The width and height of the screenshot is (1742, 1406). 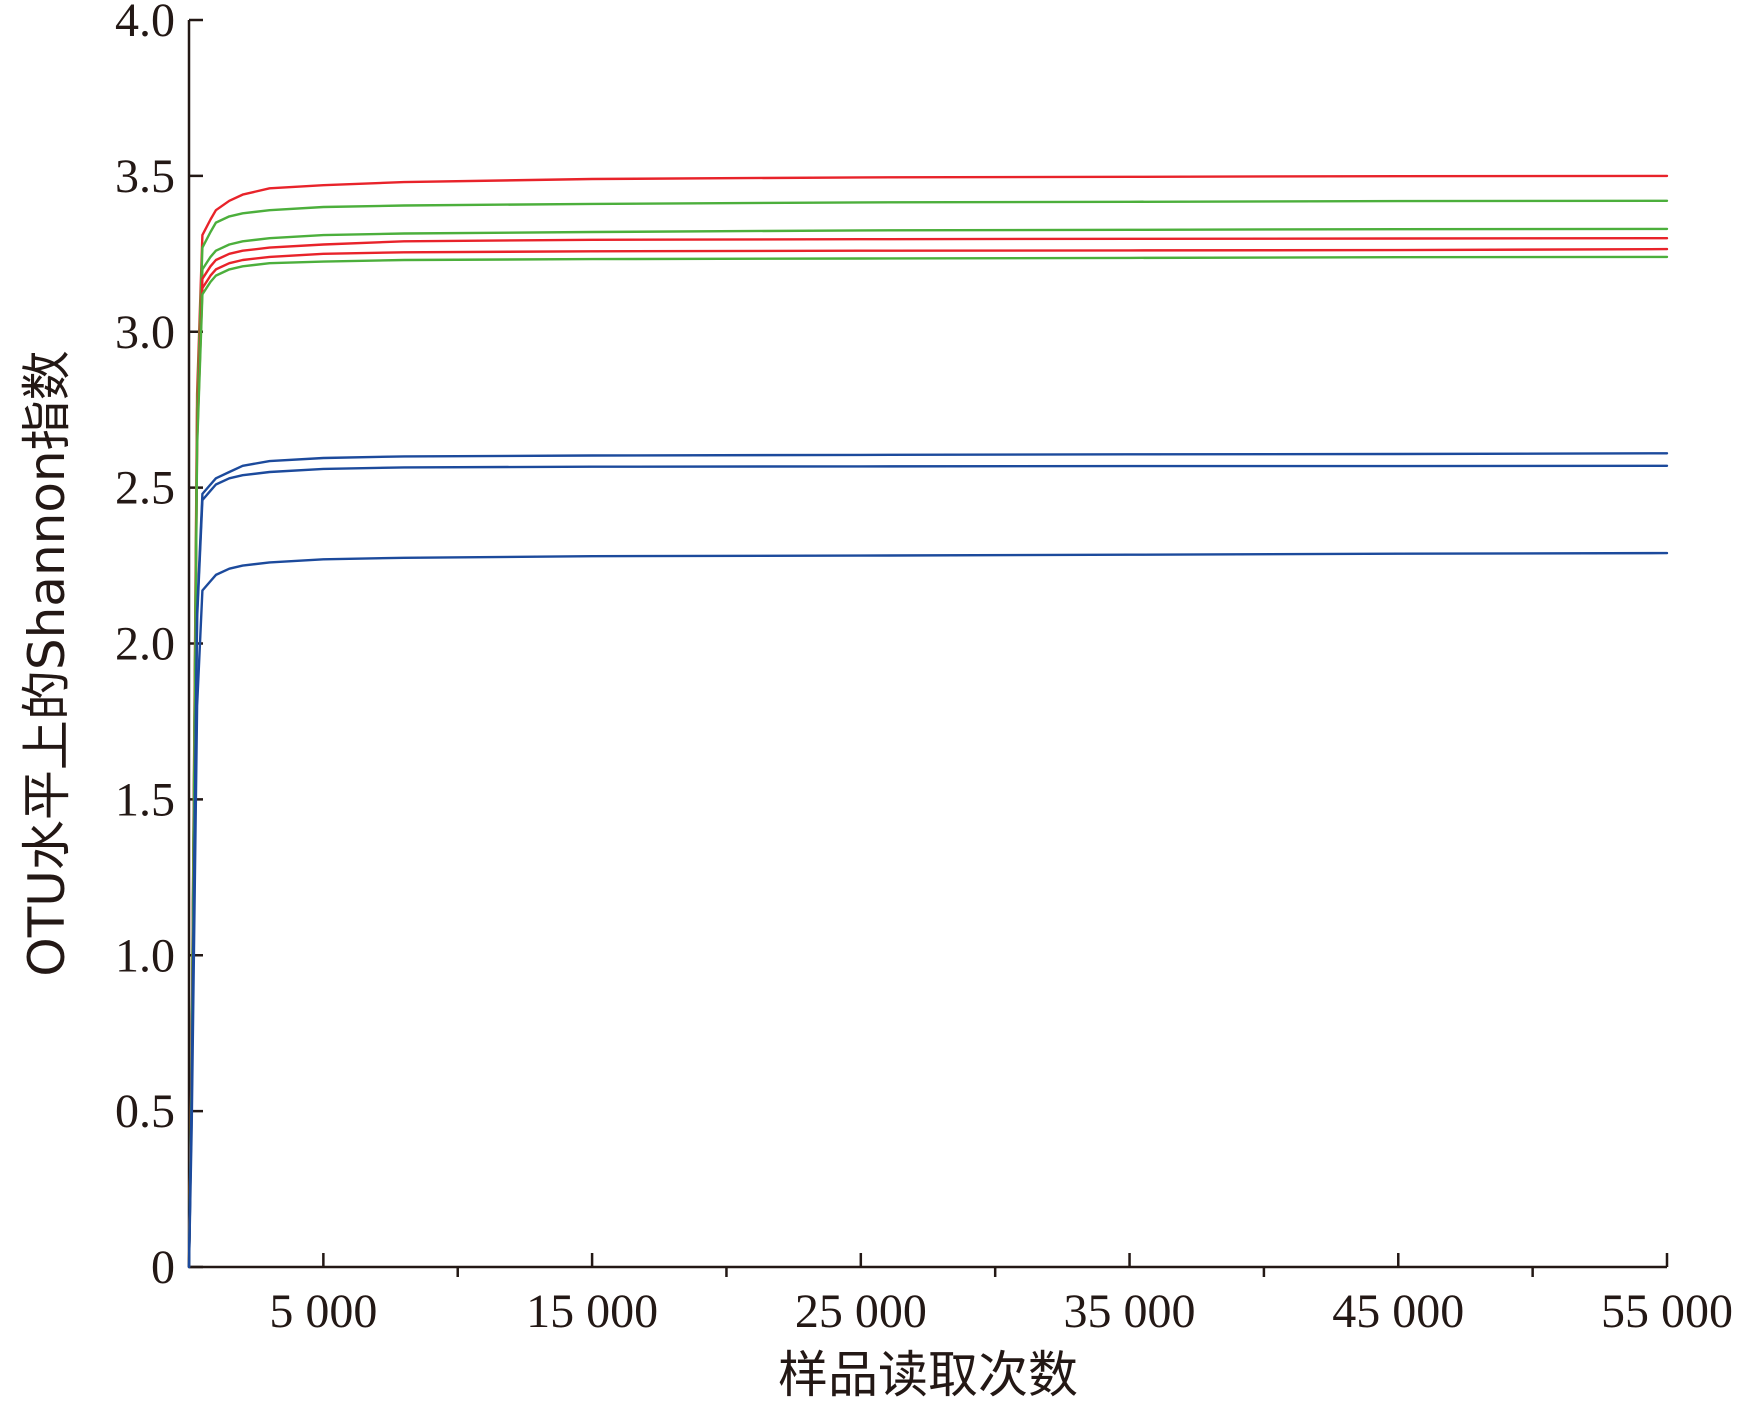 What do you see at coordinates (1398, 1311) in the screenshot?
I see `x-tick-label: 45 000` at bounding box center [1398, 1311].